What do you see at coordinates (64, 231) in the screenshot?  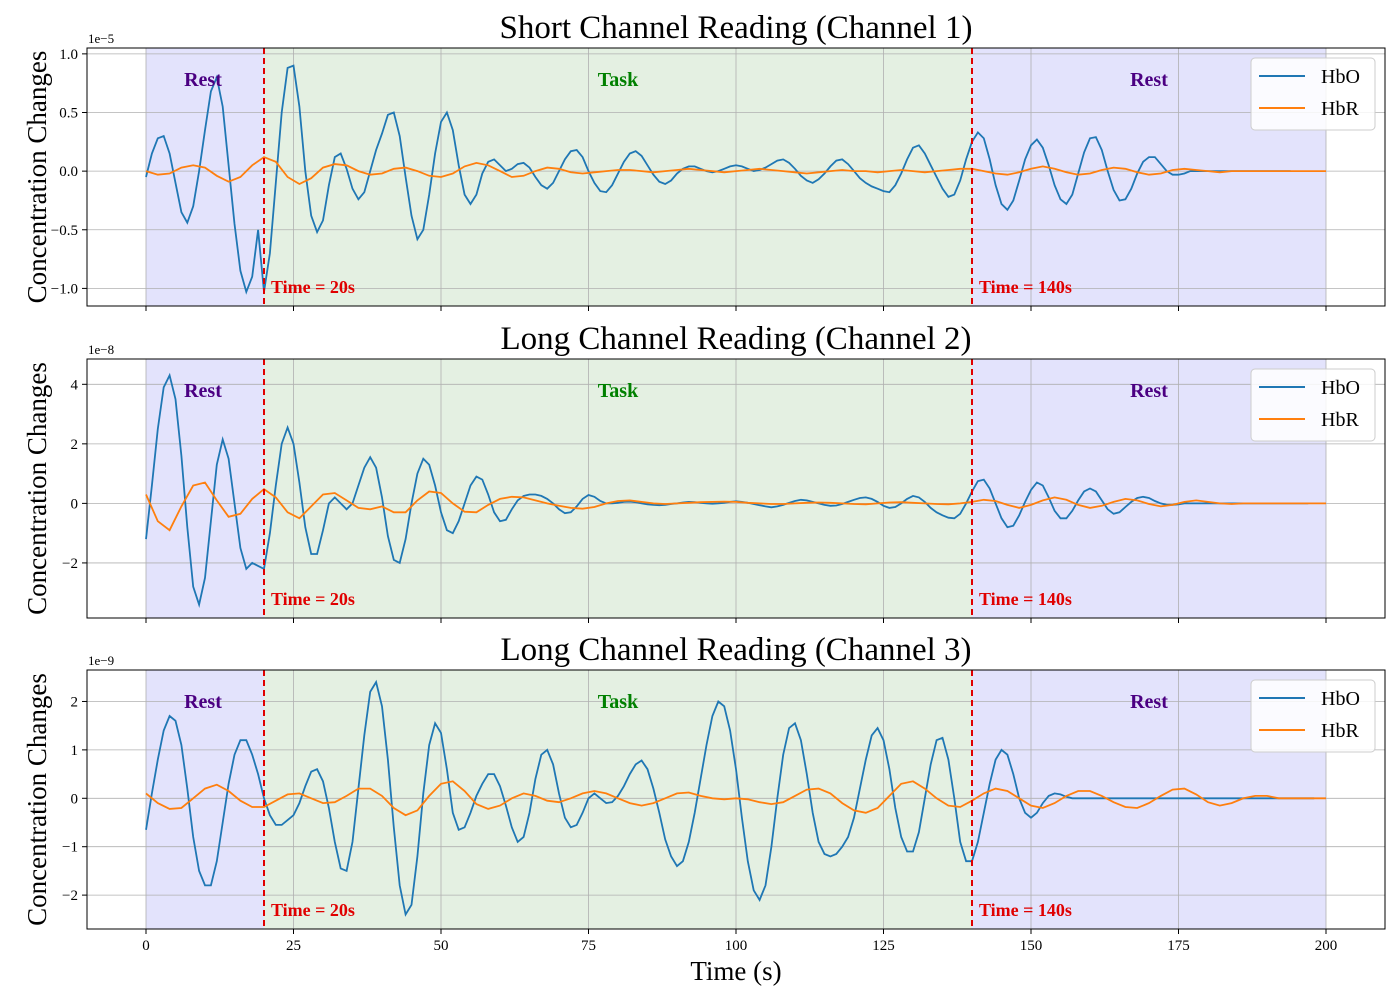 I see `y-tick-label: −0.5` at bounding box center [64, 231].